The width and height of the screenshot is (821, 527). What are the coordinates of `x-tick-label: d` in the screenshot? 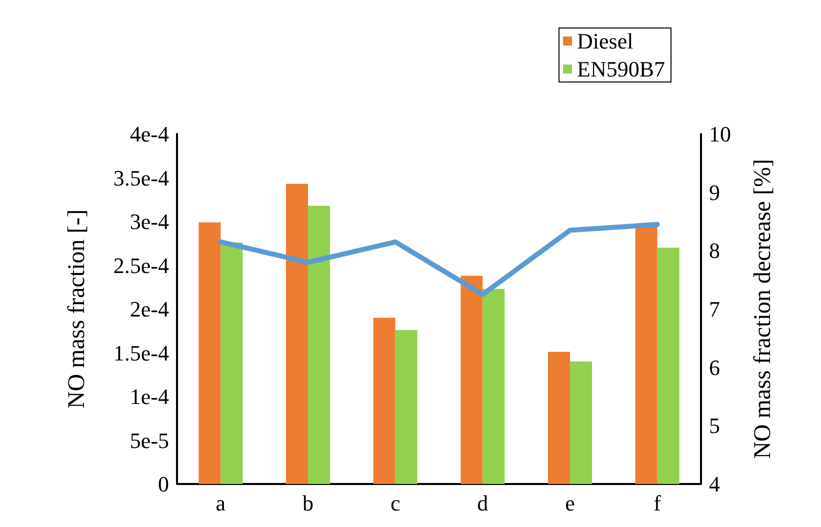 It's located at (482, 503).